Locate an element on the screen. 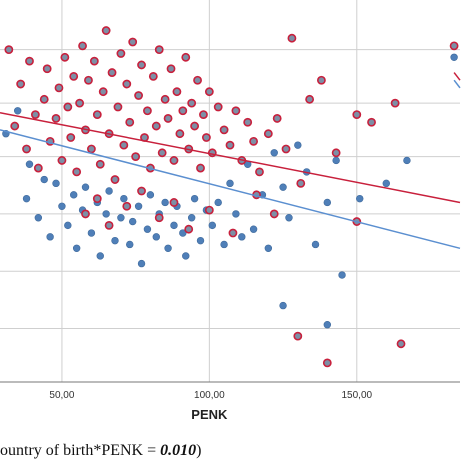 This screenshot has height=474, width=474. fit-line is located at coordinates (457, 76).